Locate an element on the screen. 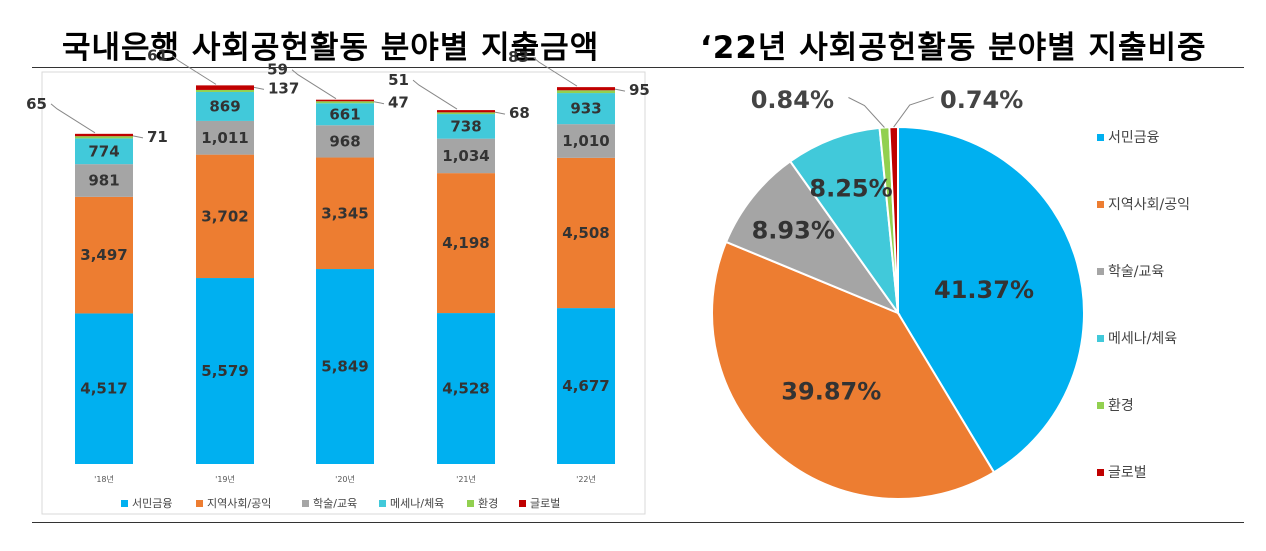 Image resolution: width=1266 pixels, height=551 pixels. data-label-메세나-체육-3: 661 is located at coordinates (344, 114).